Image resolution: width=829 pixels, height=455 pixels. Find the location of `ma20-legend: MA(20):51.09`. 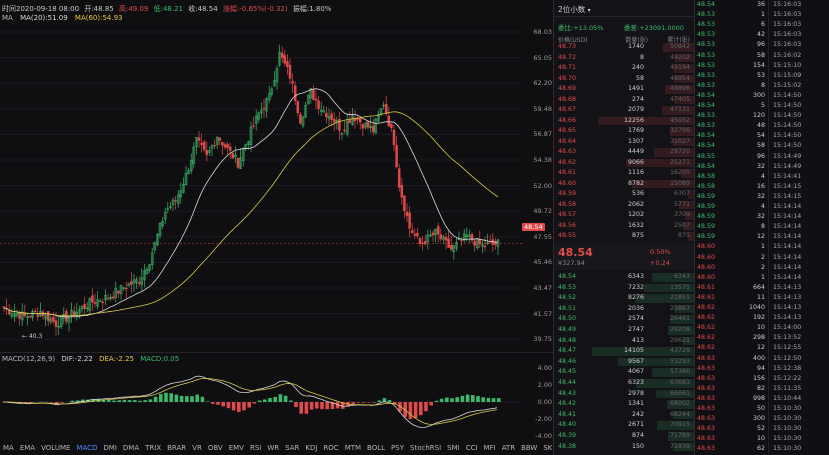

ma20-legend: MA(20):51.09 is located at coordinates (44, 18).